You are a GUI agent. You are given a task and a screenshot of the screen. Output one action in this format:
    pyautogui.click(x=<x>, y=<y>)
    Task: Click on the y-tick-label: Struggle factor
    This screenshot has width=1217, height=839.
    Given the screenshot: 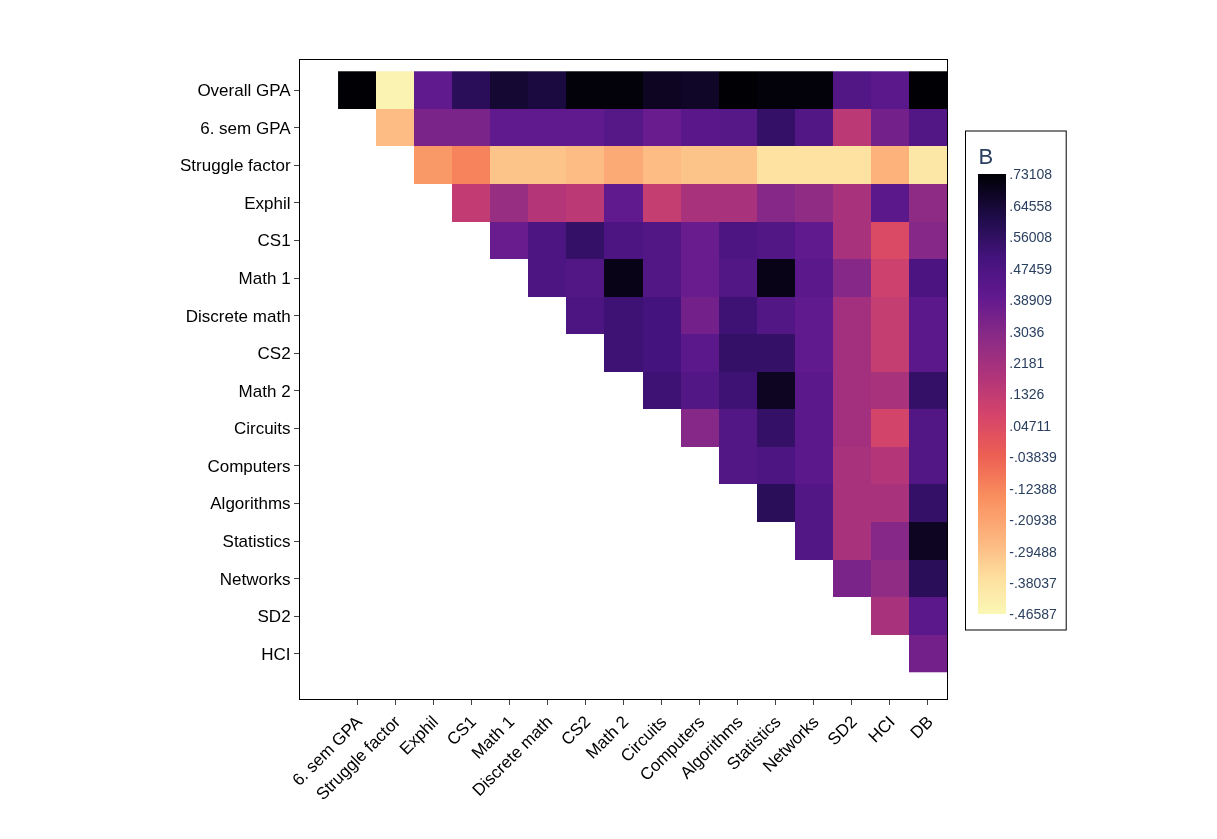 What is the action you would take?
    pyautogui.click(x=235, y=166)
    